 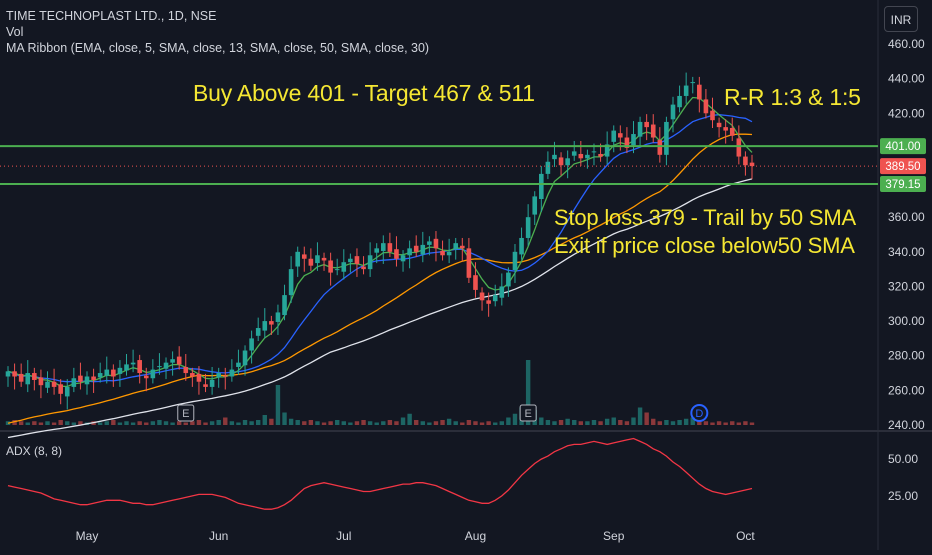 I want to click on adx-indicator-label: ADX (8, 8), so click(x=34, y=451).